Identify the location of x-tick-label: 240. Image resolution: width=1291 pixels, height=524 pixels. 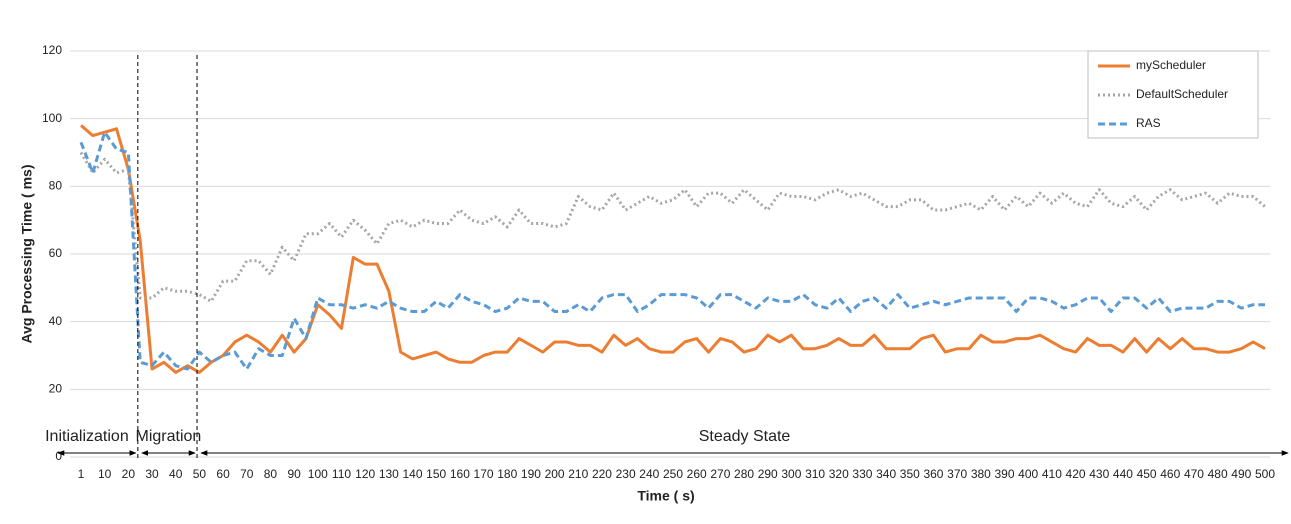
(649, 474).